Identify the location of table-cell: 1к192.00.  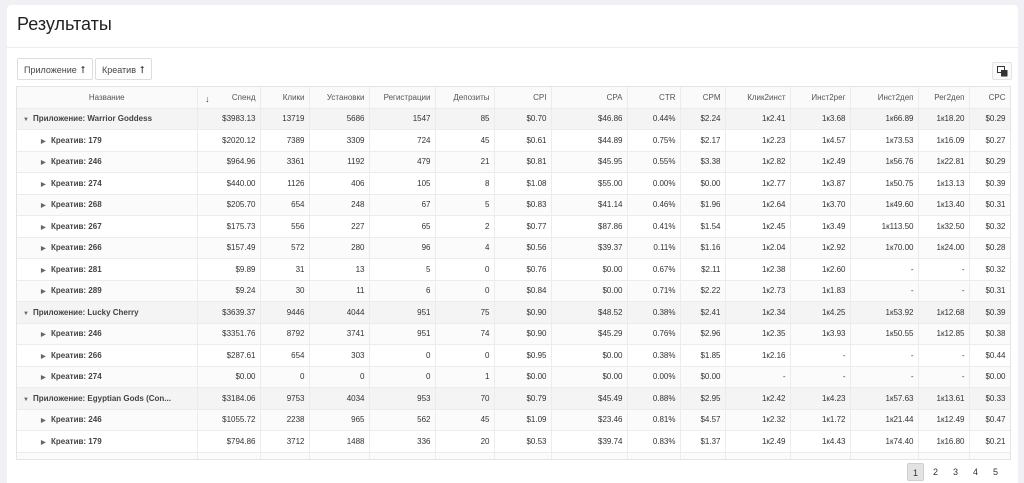
(884, 455).